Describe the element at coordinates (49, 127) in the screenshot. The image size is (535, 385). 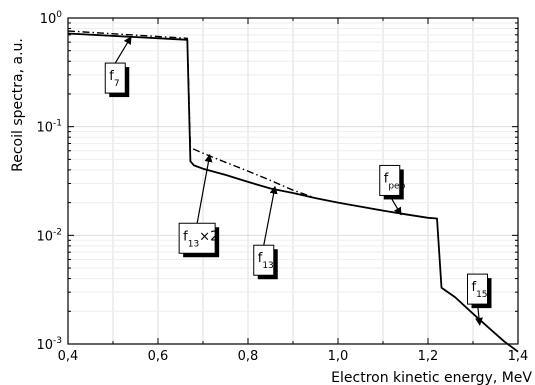
I see `y-tick-label: 10⁻¹` at that location.